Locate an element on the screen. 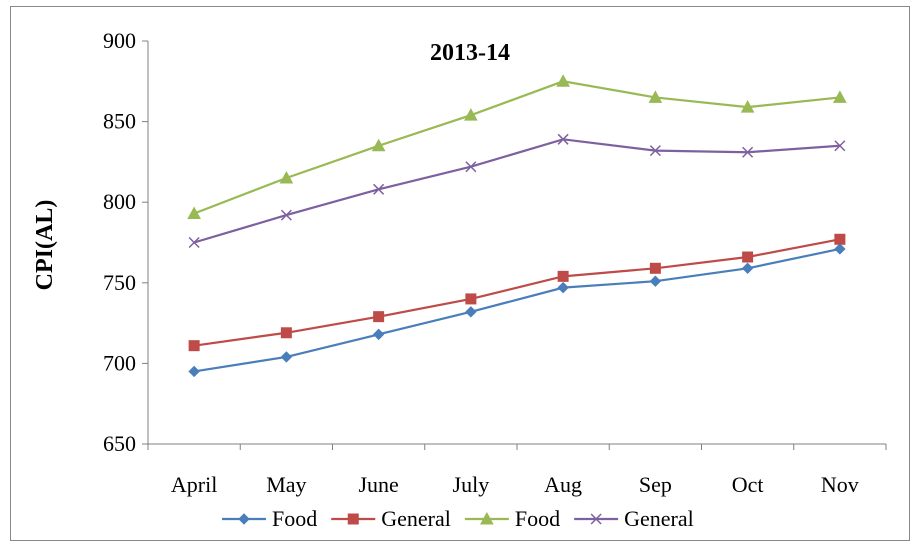 The image size is (922, 543). chart-title: 2013-14 is located at coordinates (470, 53).